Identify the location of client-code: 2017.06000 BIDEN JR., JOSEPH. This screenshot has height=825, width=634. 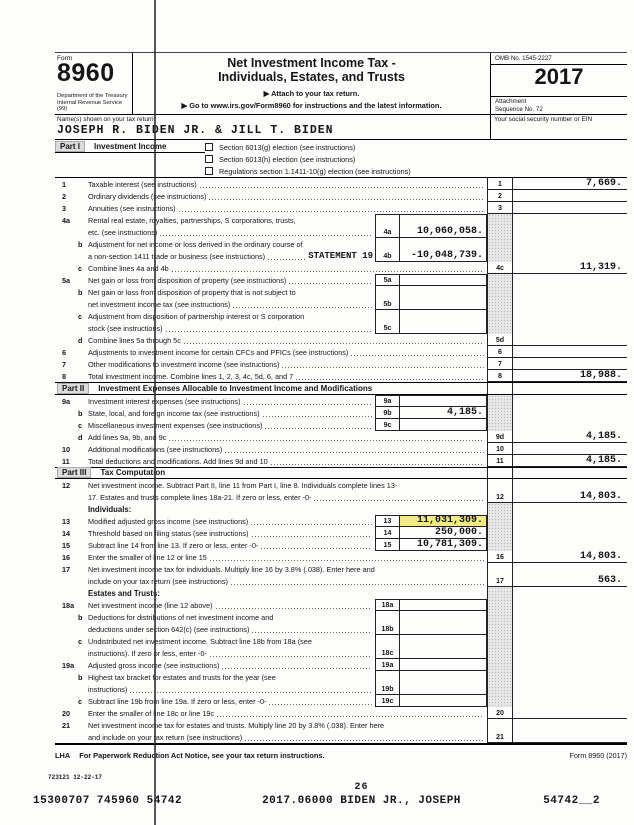
(361, 801).